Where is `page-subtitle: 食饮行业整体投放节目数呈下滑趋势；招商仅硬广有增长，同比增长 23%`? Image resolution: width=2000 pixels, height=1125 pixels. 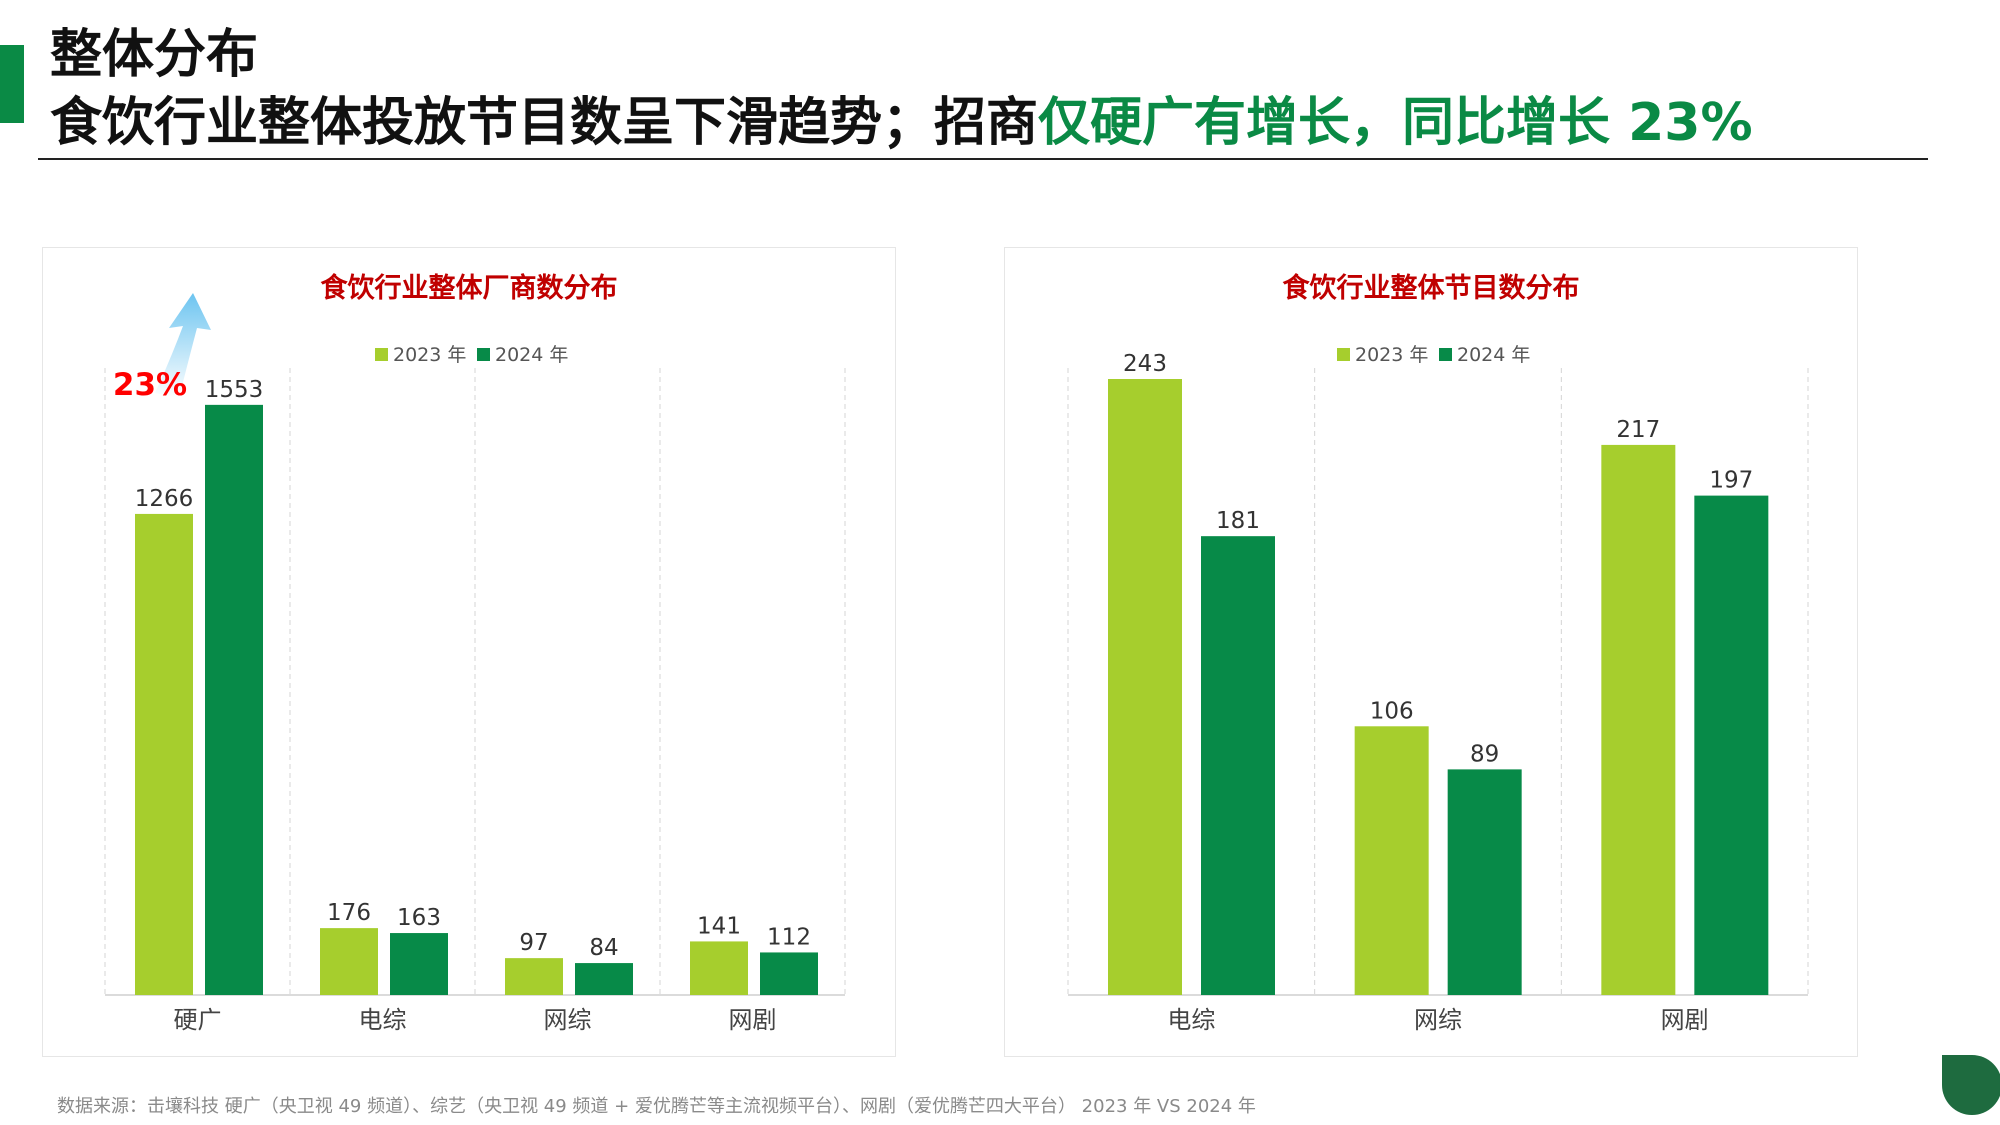
page-subtitle: 食饮行业整体投放节目数呈下滑趋势；招商仅硬广有增长，同比增长 23% is located at coordinates (901, 117).